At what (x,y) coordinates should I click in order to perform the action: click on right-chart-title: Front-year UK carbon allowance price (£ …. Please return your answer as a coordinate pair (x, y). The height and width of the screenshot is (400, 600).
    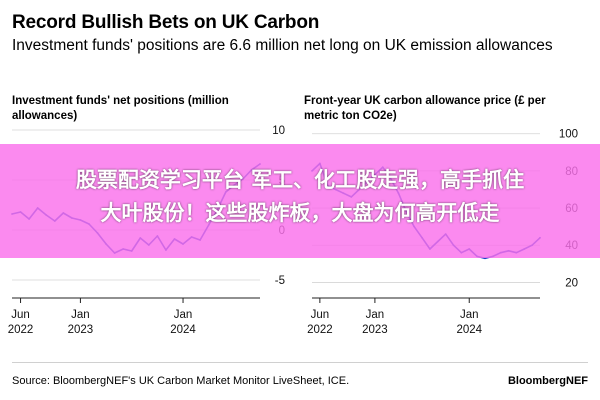
    Looking at the image, I should click on (425, 108).